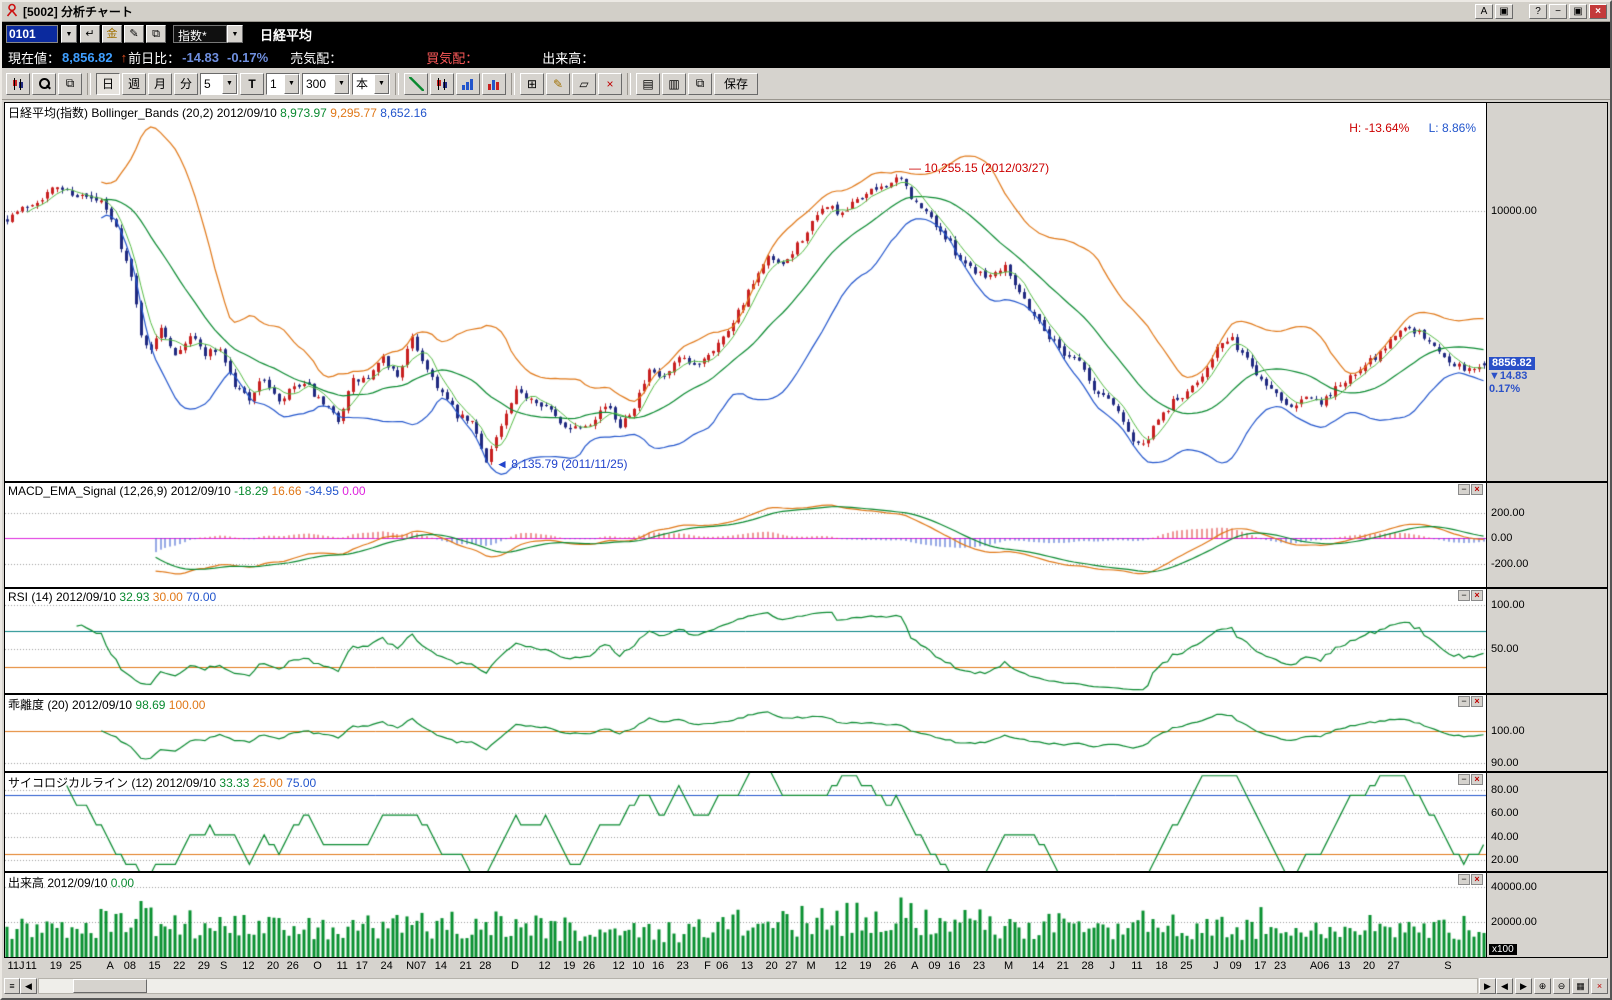 This screenshot has width=1612, height=1000. Describe the element at coordinates (252, 83) in the screenshot. I see `tick-button: T` at that location.